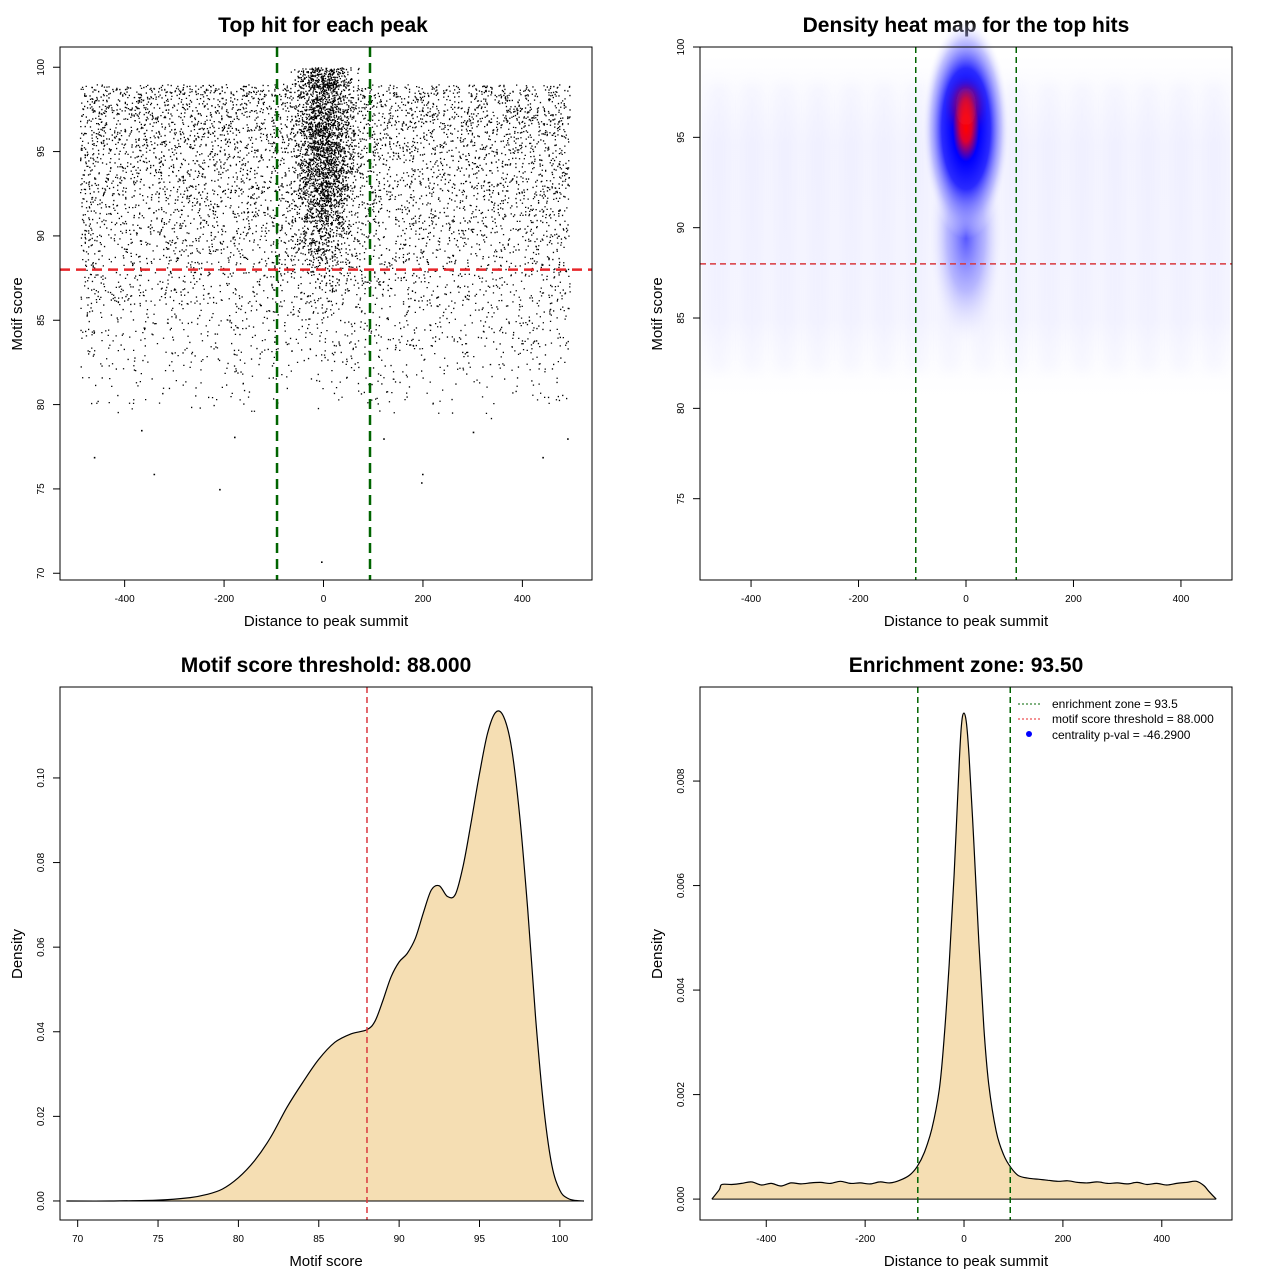  Describe the element at coordinates (859, 599) in the screenshot. I see `heatmap-x-tick-label: -200` at that location.